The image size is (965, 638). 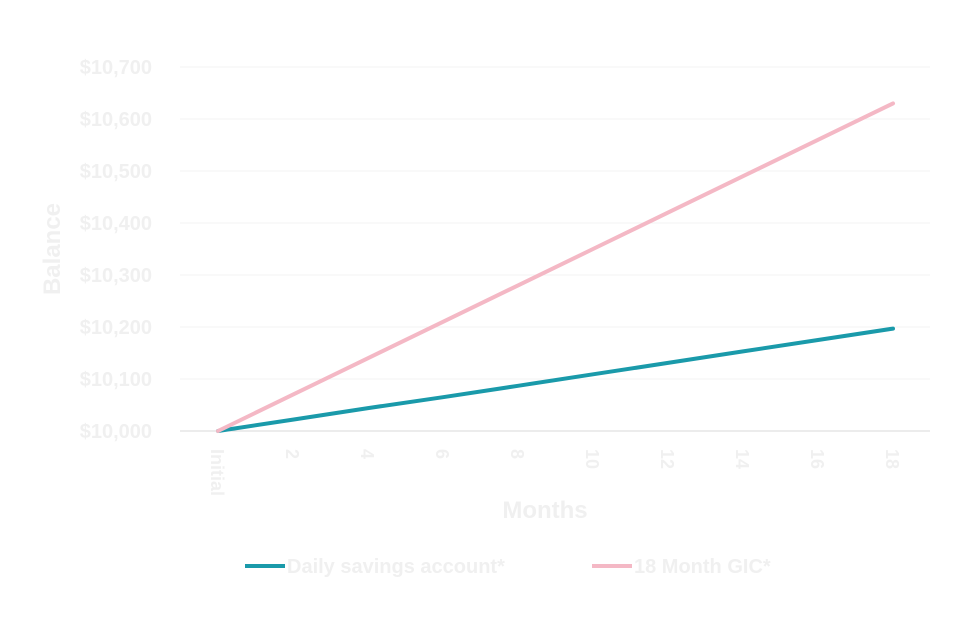 What do you see at coordinates (116, 432) in the screenshot?
I see `y-tick-label: $10,000` at bounding box center [116, 432].